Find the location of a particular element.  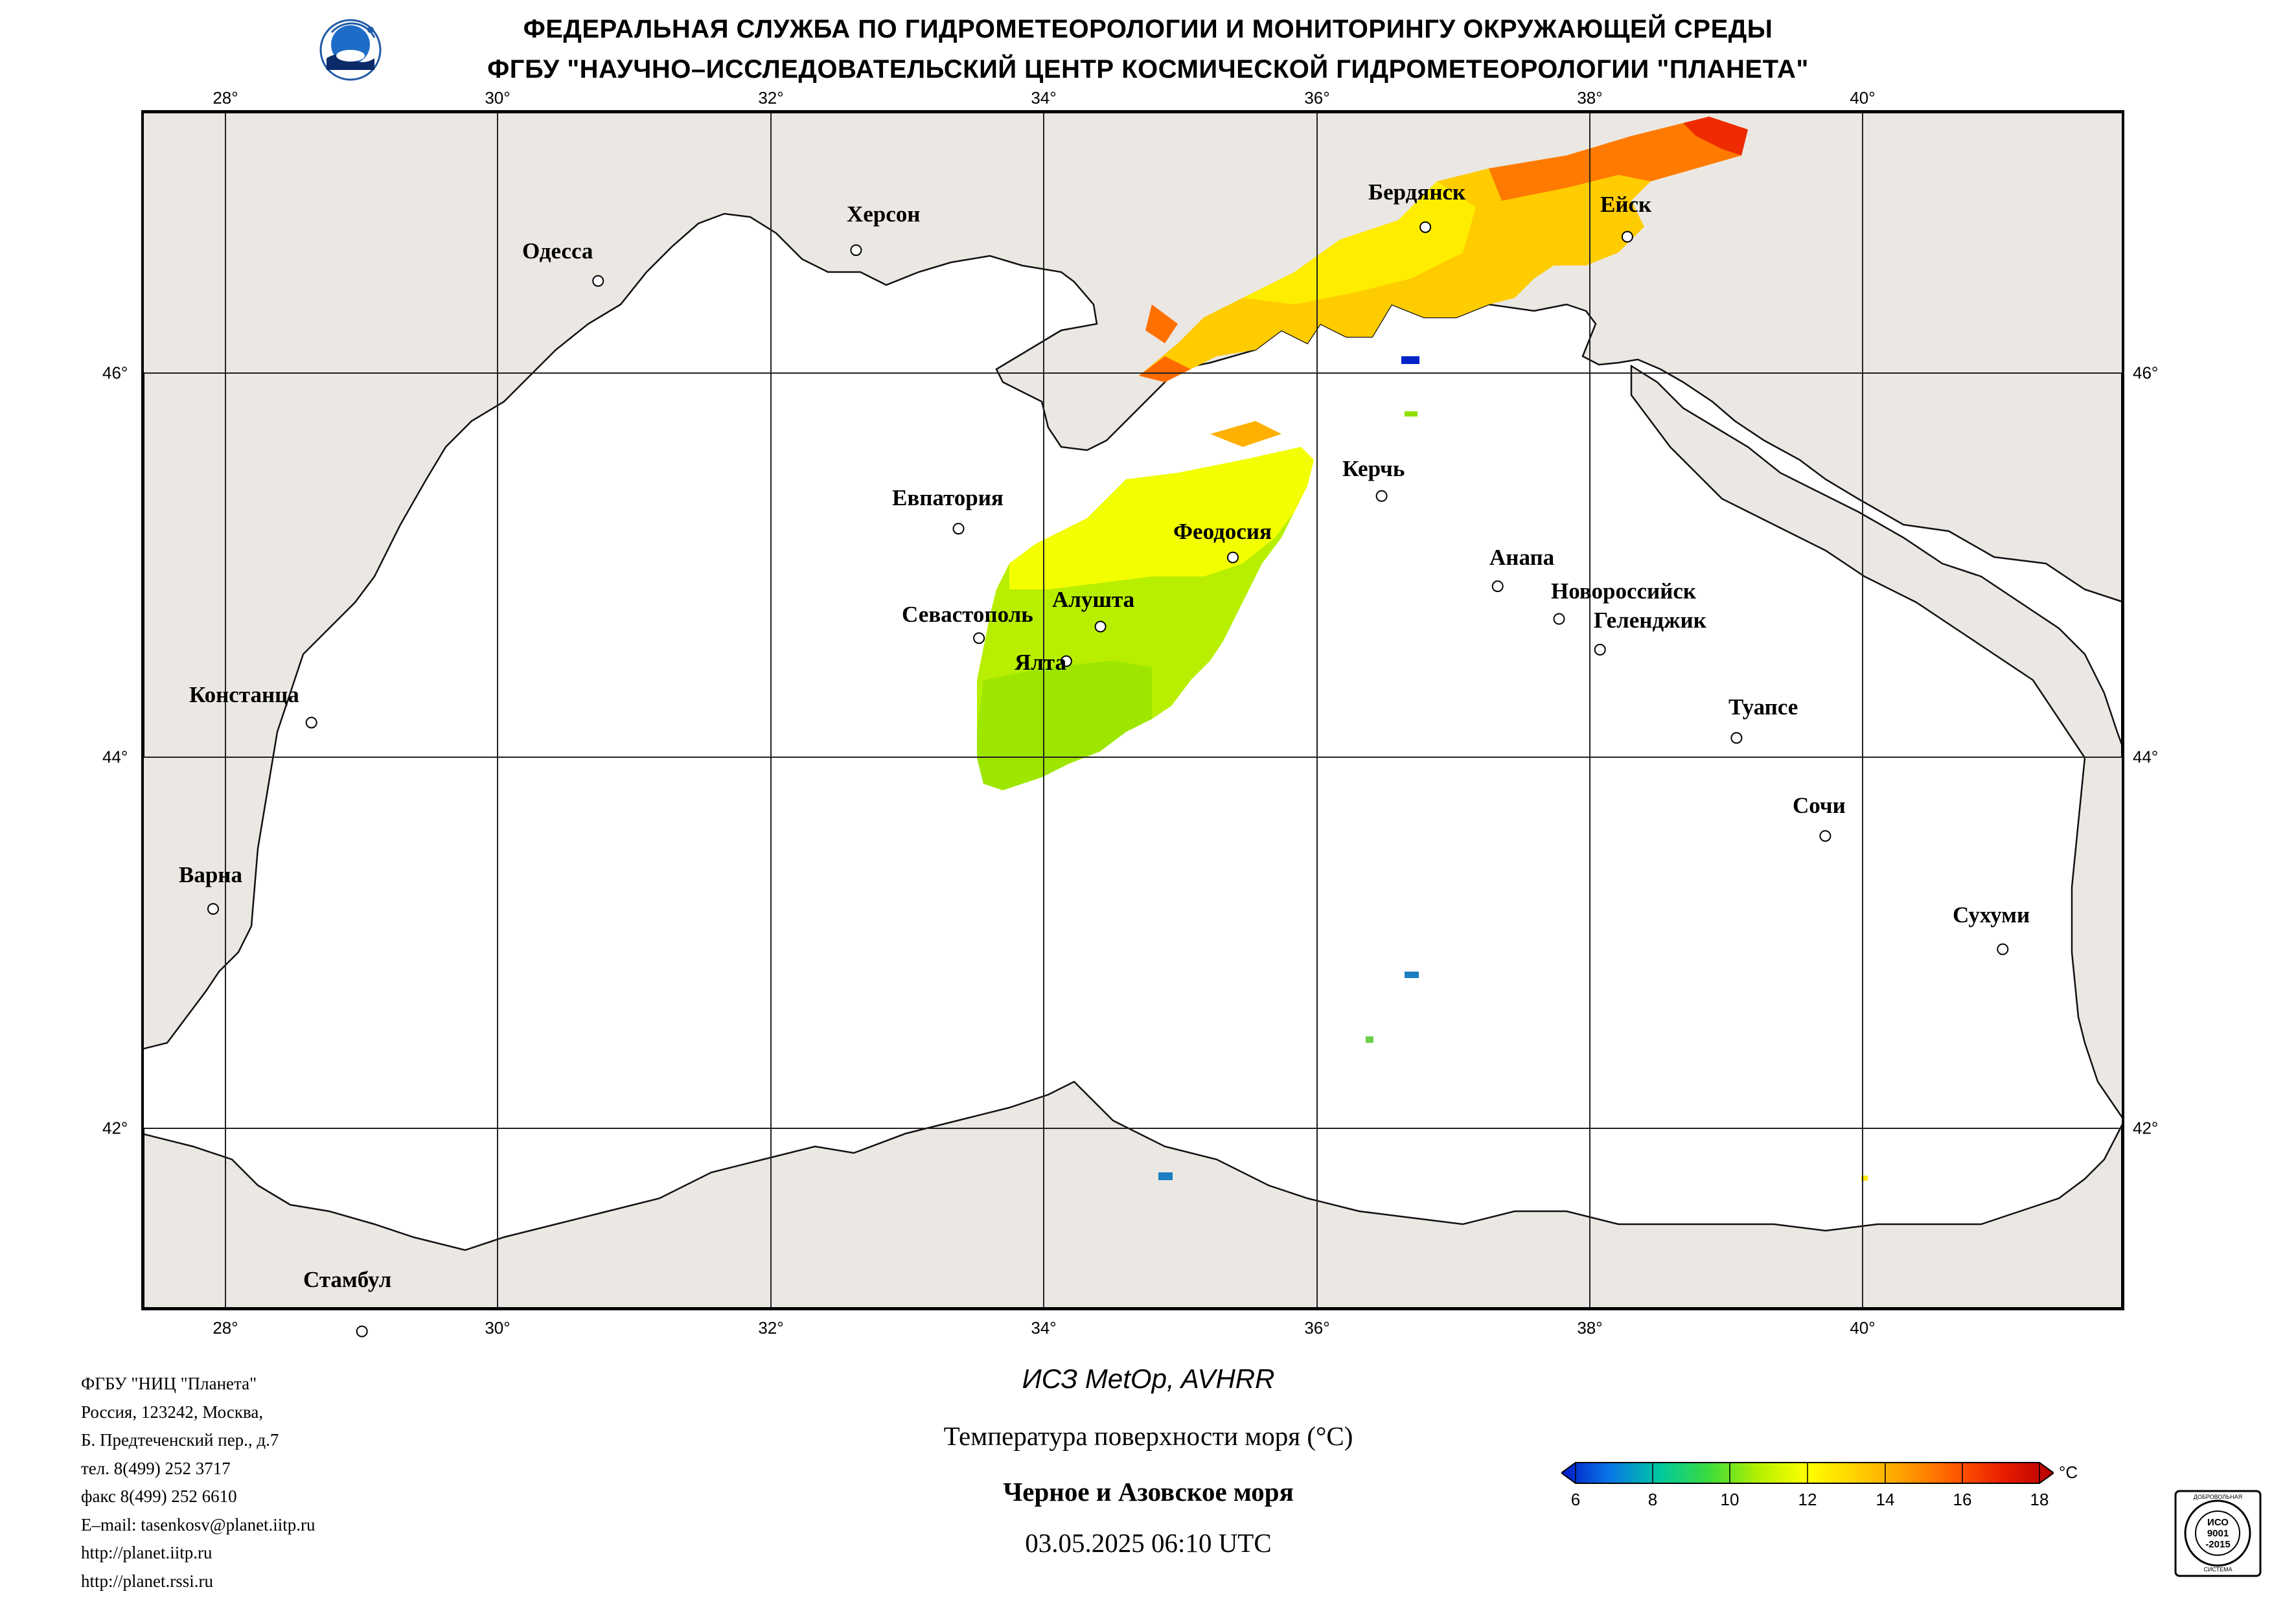

org-line: Россия, 123242, Москва, is located at coordinates (173, 1412).